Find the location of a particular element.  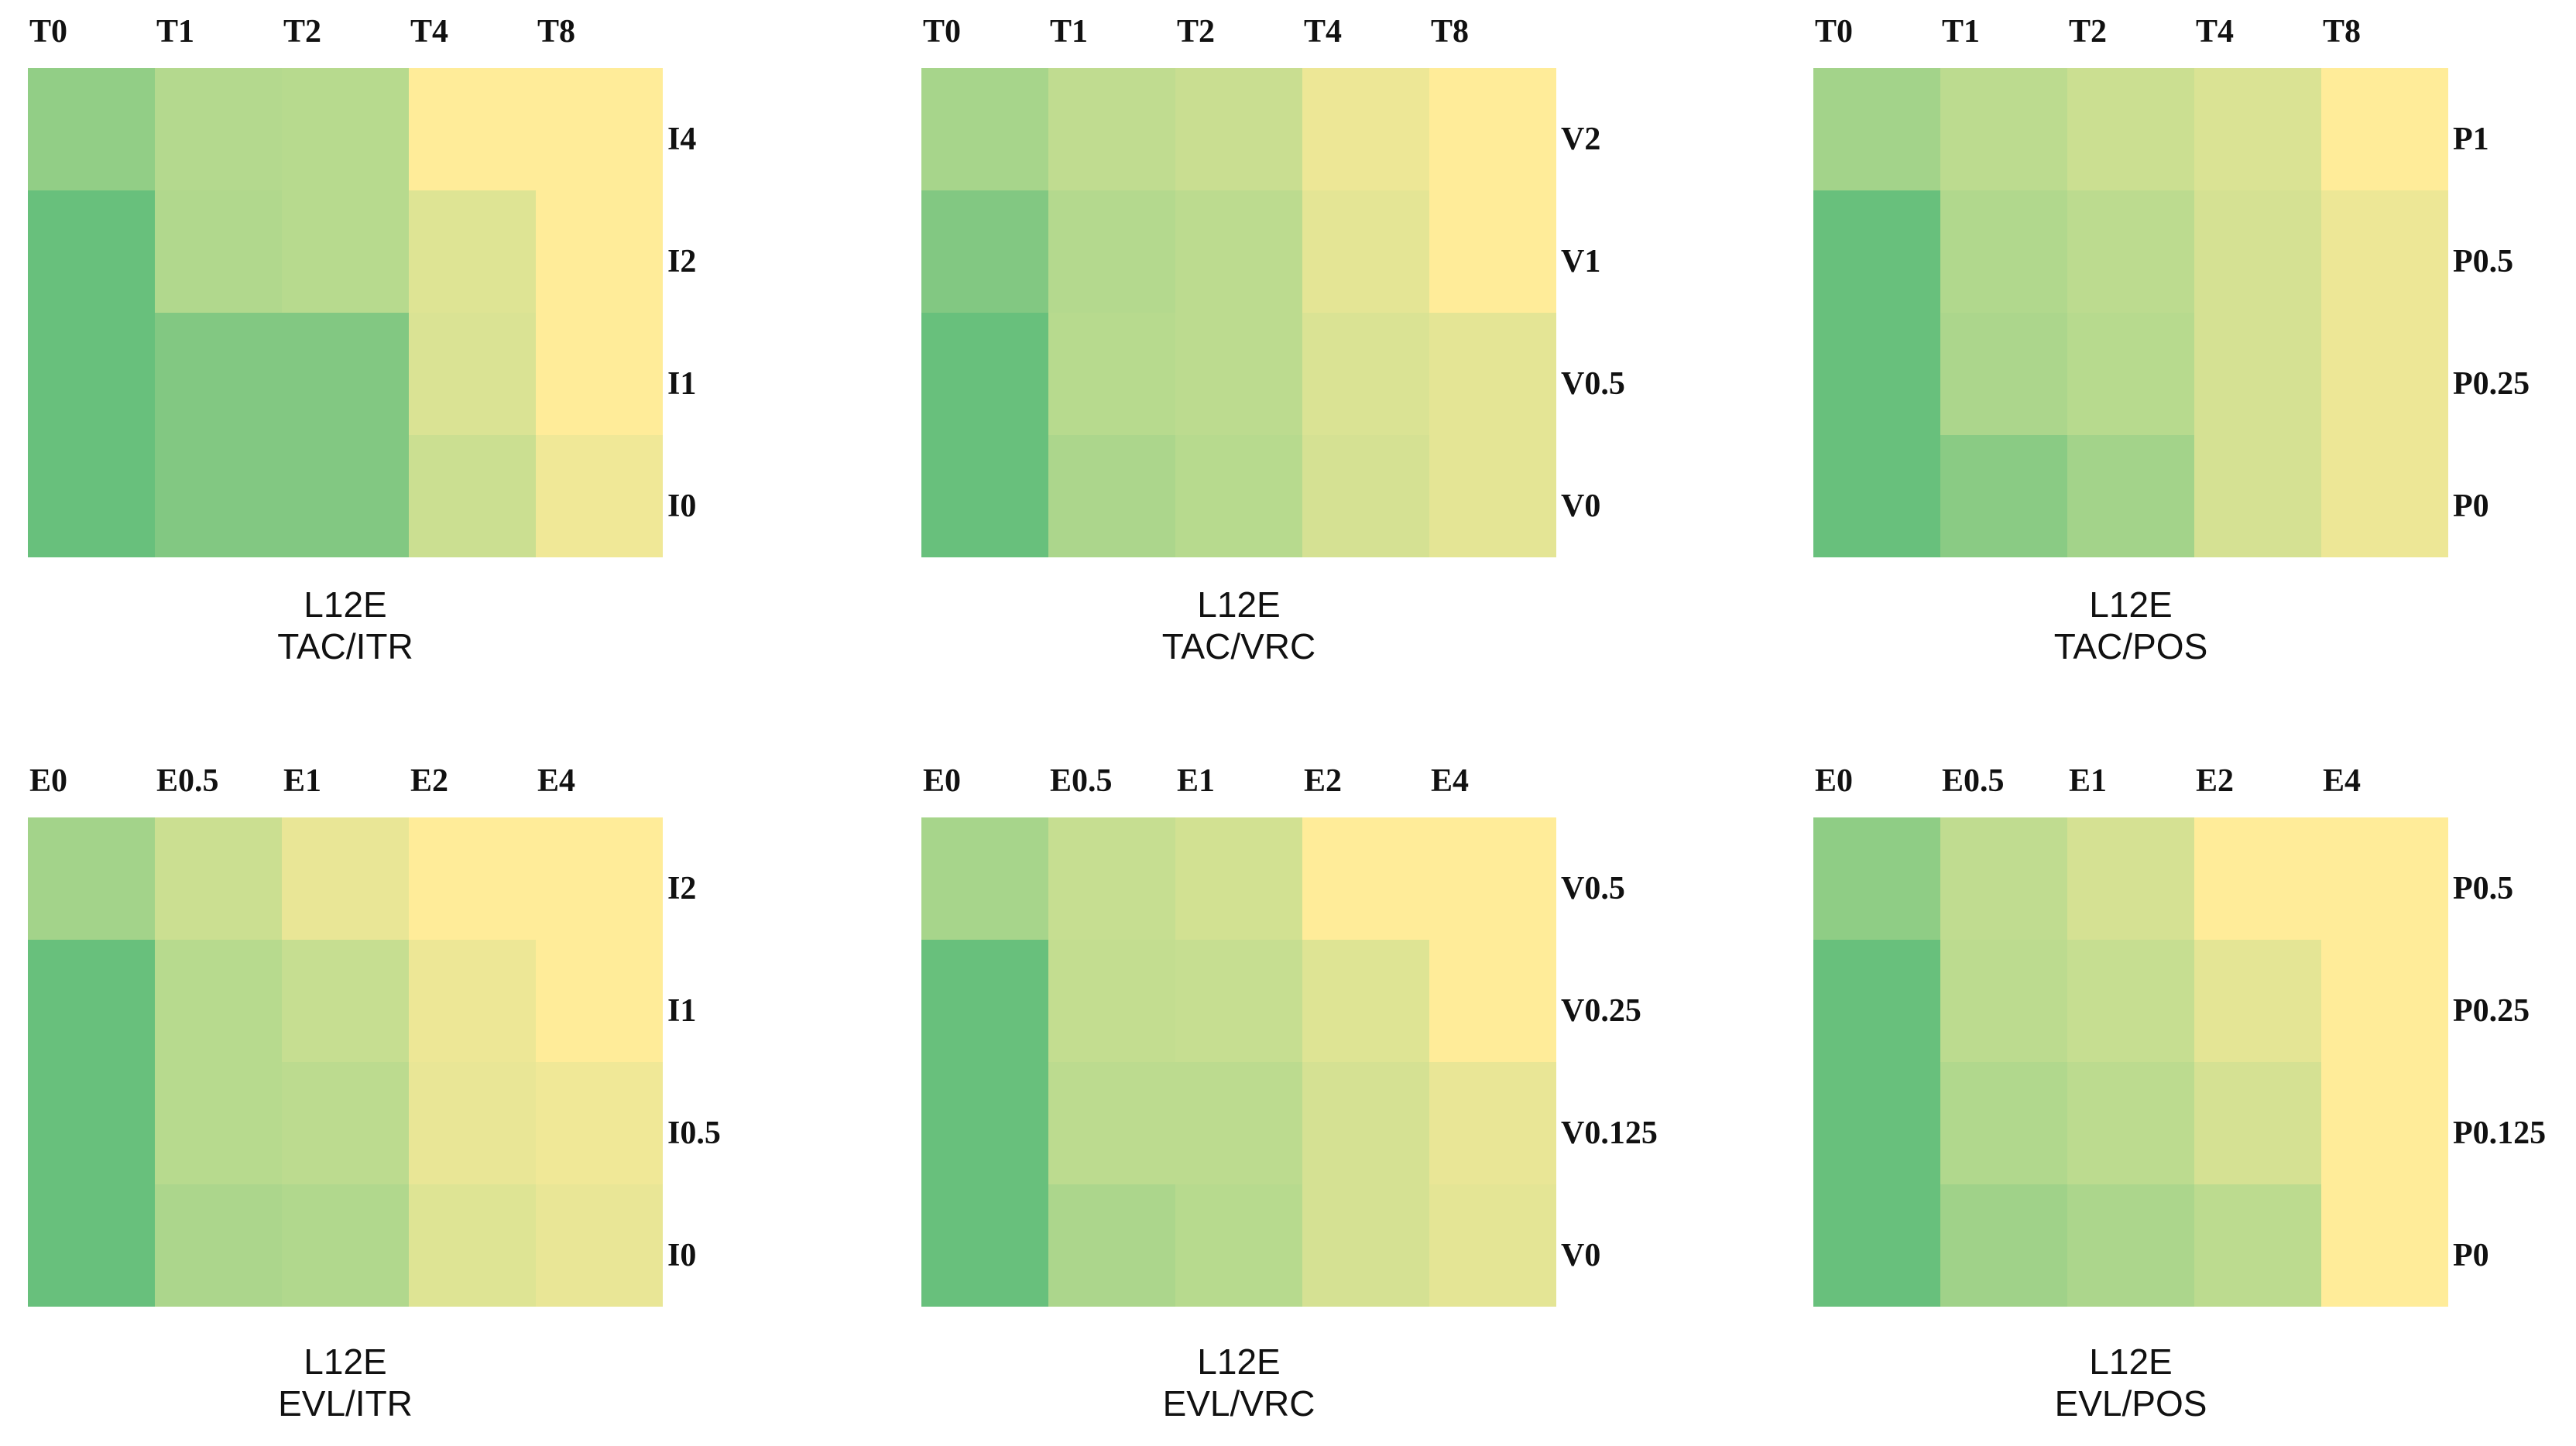

chart-subtitle: TAC/POS is located at coordinates (2130, 646).